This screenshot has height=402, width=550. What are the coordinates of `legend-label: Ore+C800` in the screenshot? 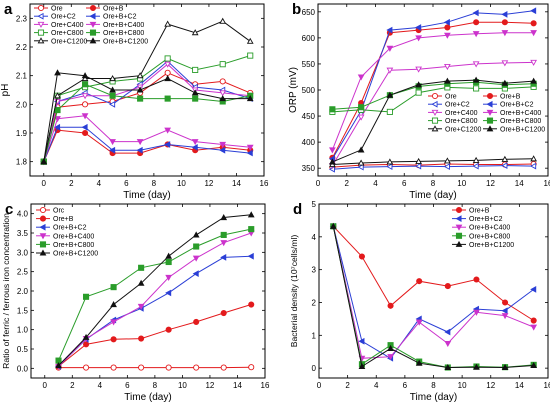 It's located at (461, 121).